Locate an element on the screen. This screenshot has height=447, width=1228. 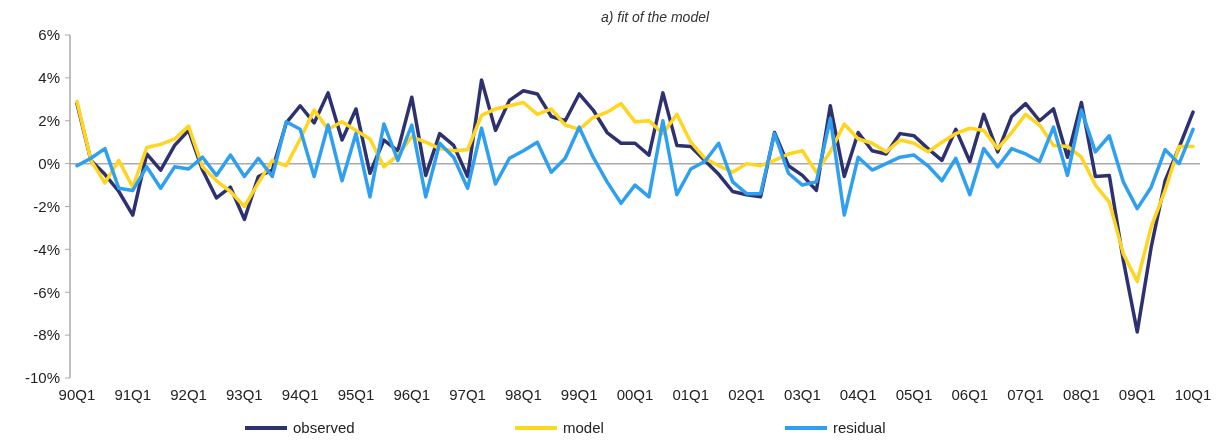
x-tick-label: 93Q1 is located at coordinates (244, 394).